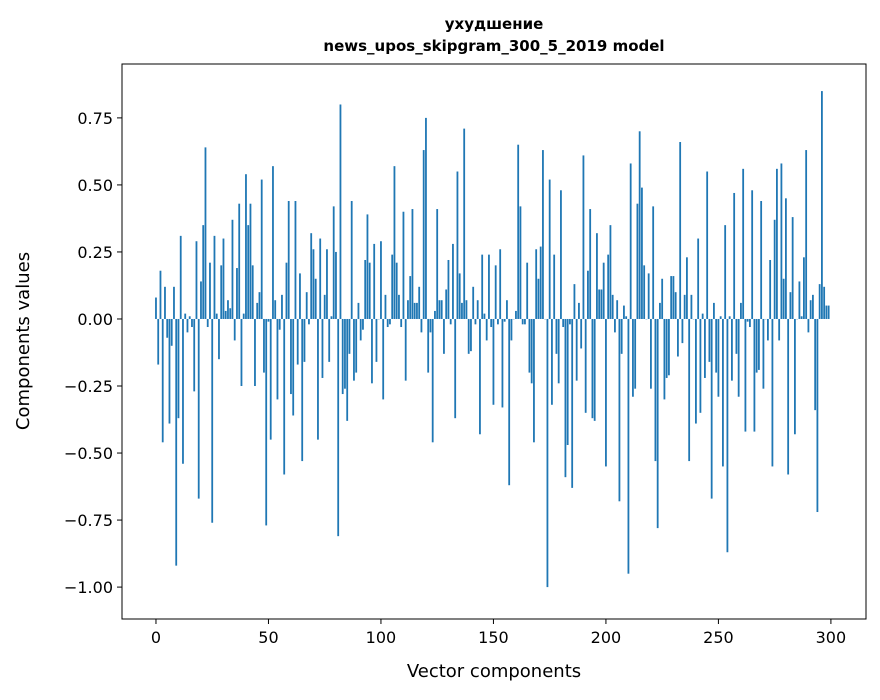  I want to click on x-tick-label: 250, so click(718, 637).